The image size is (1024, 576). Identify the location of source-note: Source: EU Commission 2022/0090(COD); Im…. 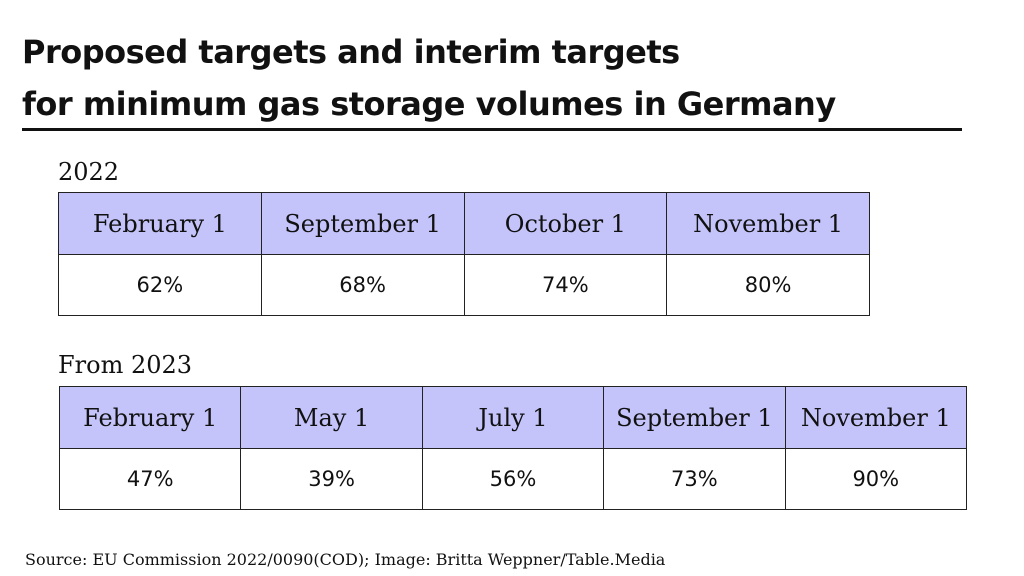
(345, 559).